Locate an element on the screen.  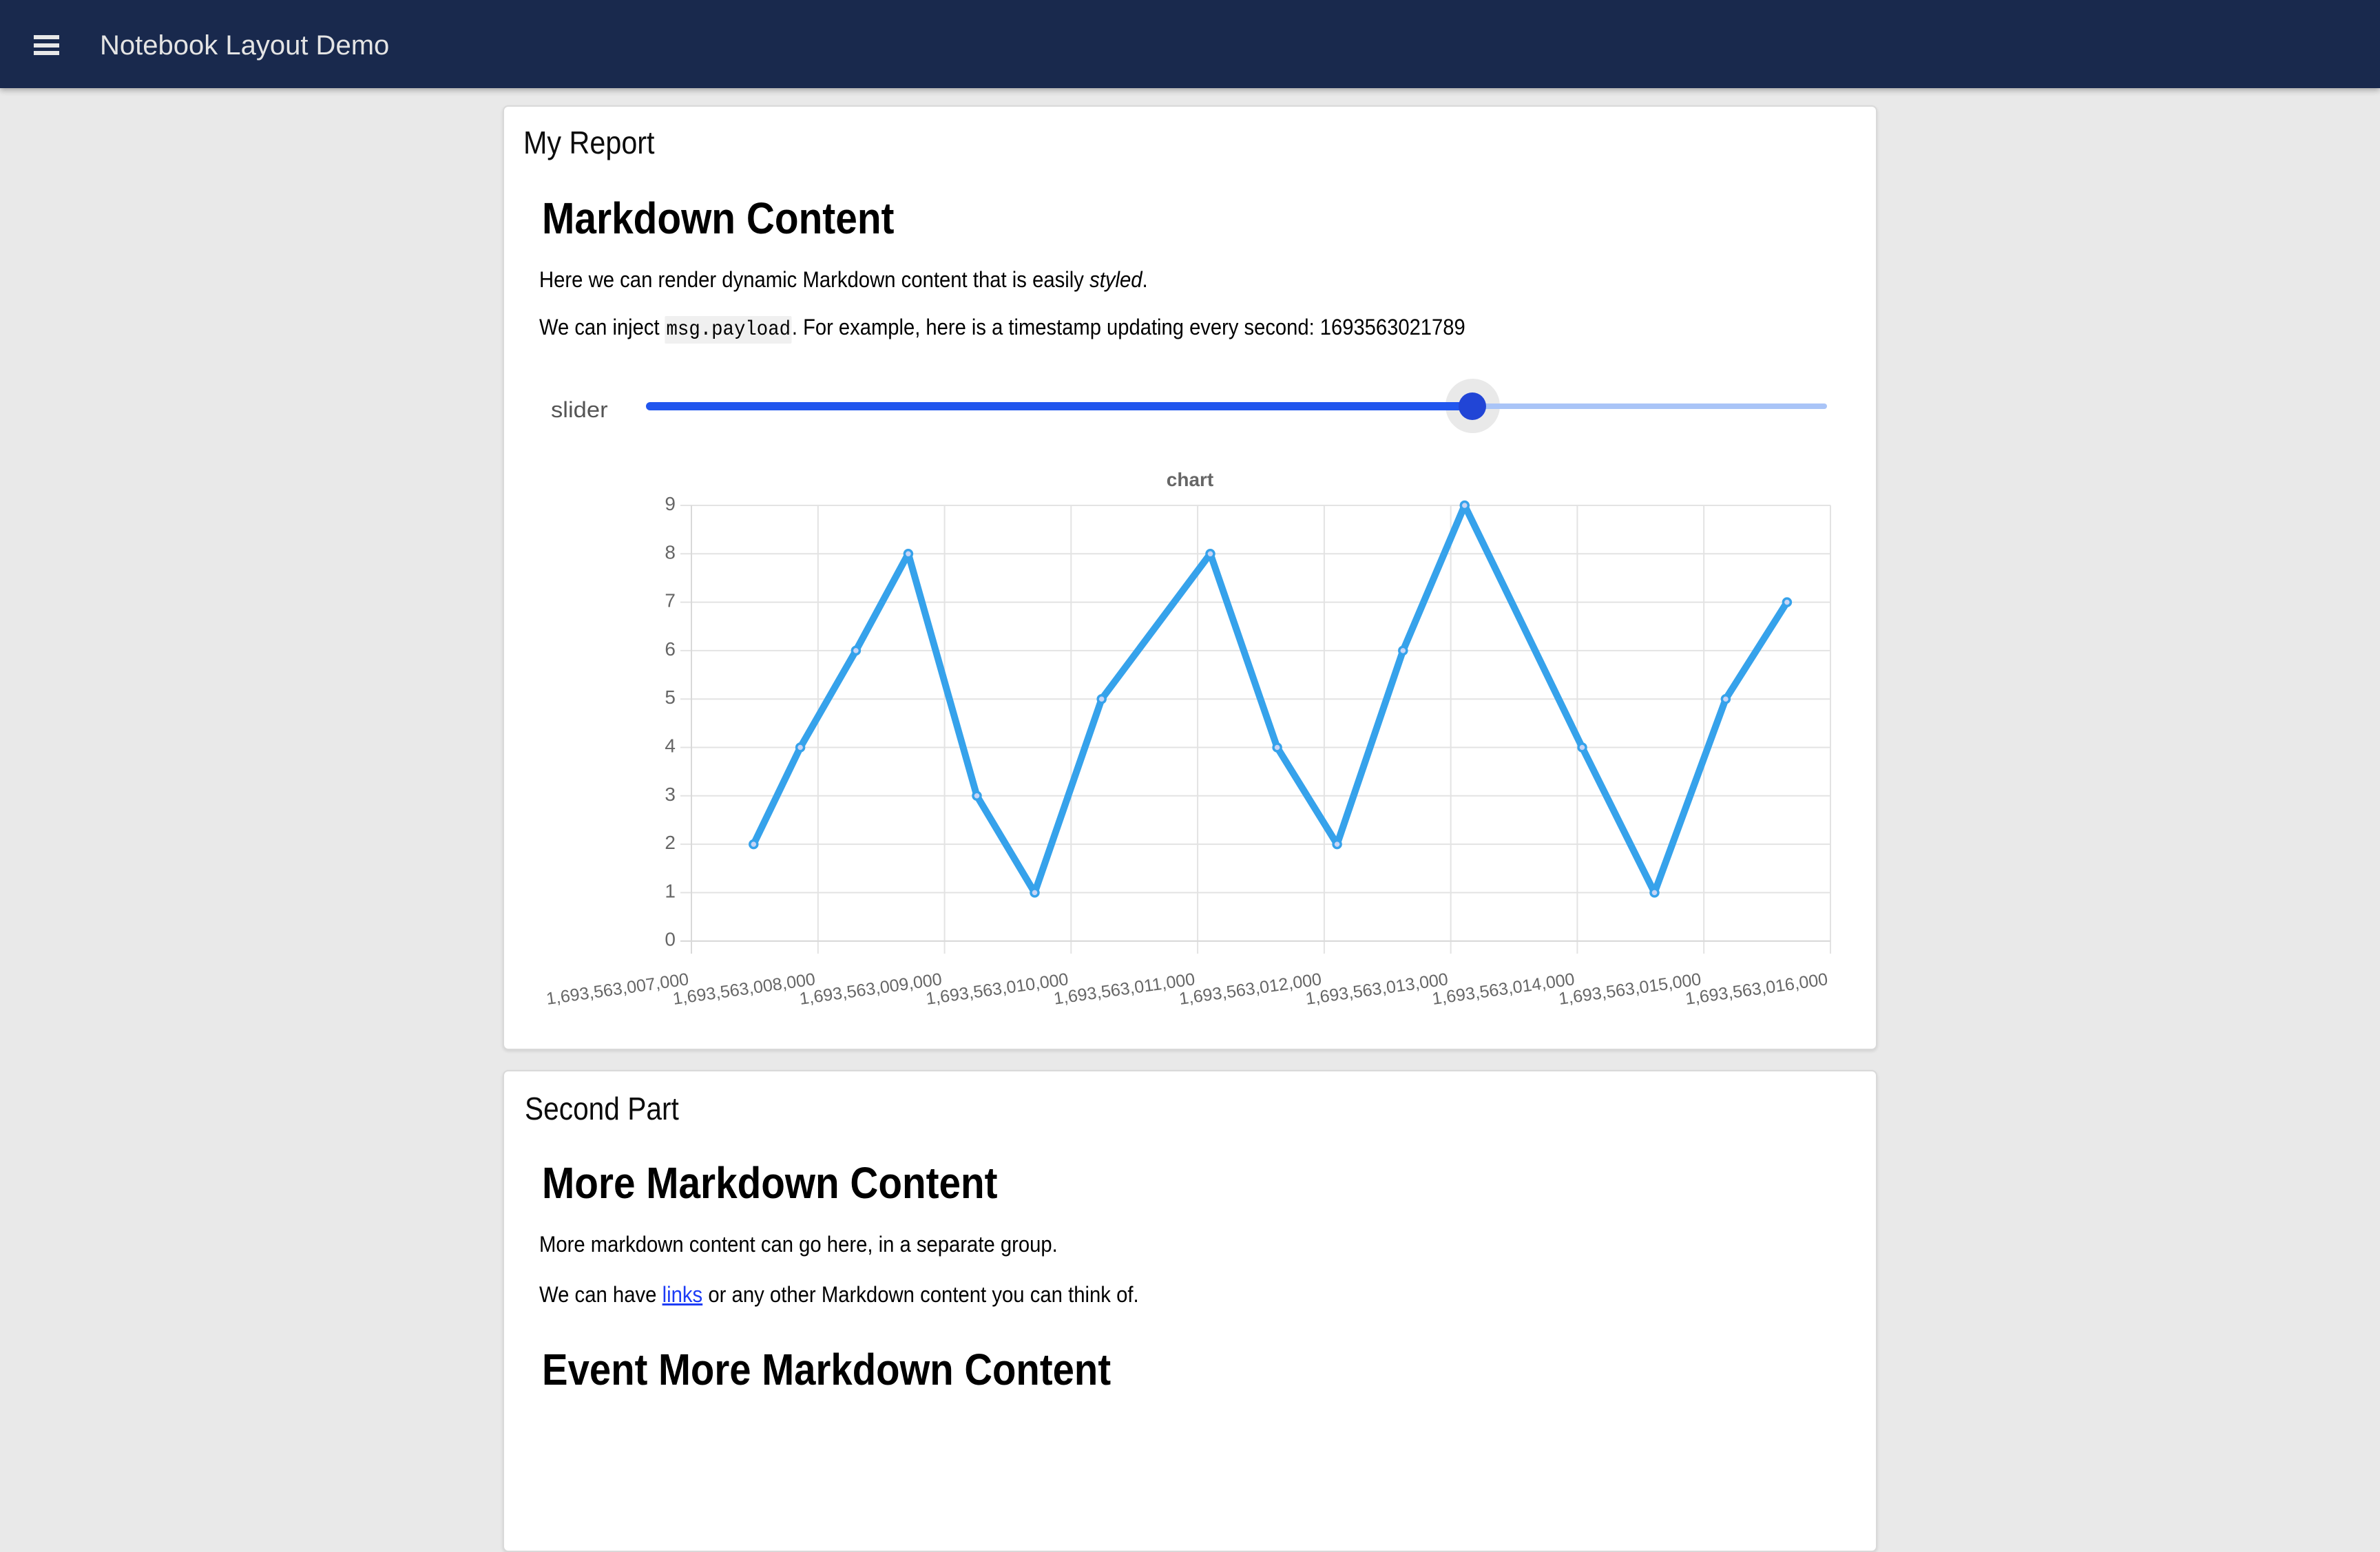
svg-text: 1 is located at coordinates (670, 891).